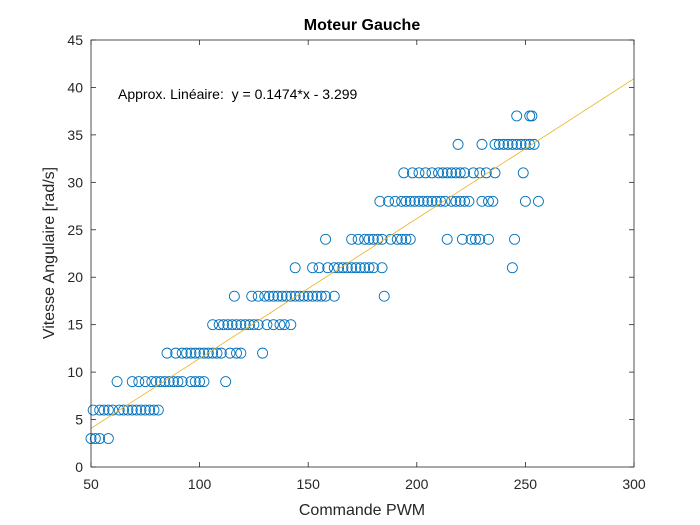  Describe the element at coordinates (417, 484) in the screenshot. I see `x-tick-label: 200` at that location.